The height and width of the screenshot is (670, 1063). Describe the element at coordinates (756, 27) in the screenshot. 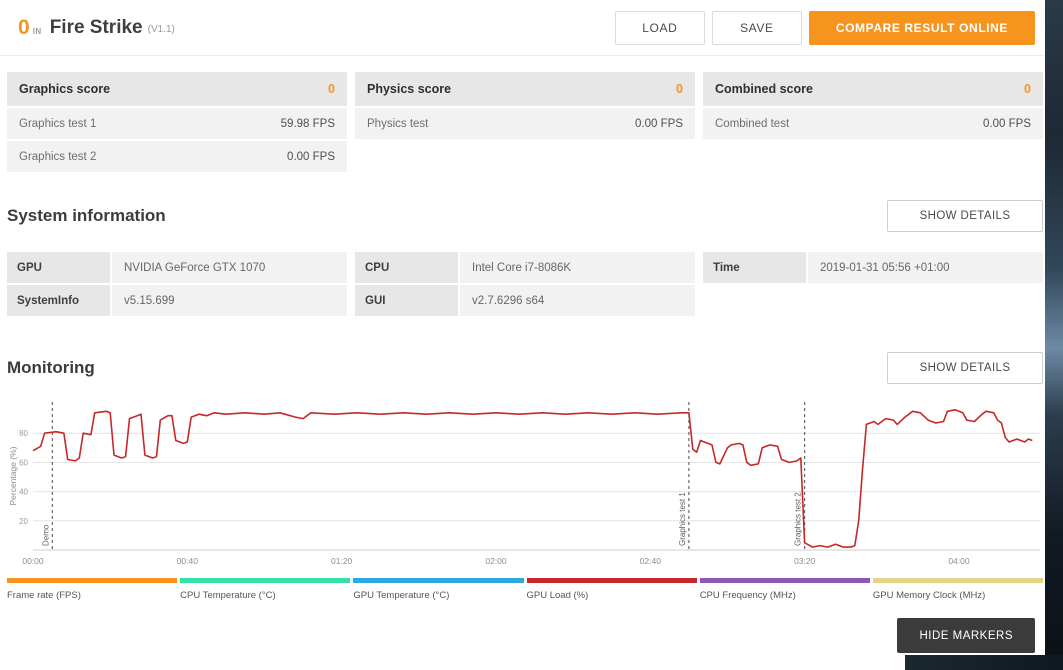

I see `save-button: SAVE` at that location.